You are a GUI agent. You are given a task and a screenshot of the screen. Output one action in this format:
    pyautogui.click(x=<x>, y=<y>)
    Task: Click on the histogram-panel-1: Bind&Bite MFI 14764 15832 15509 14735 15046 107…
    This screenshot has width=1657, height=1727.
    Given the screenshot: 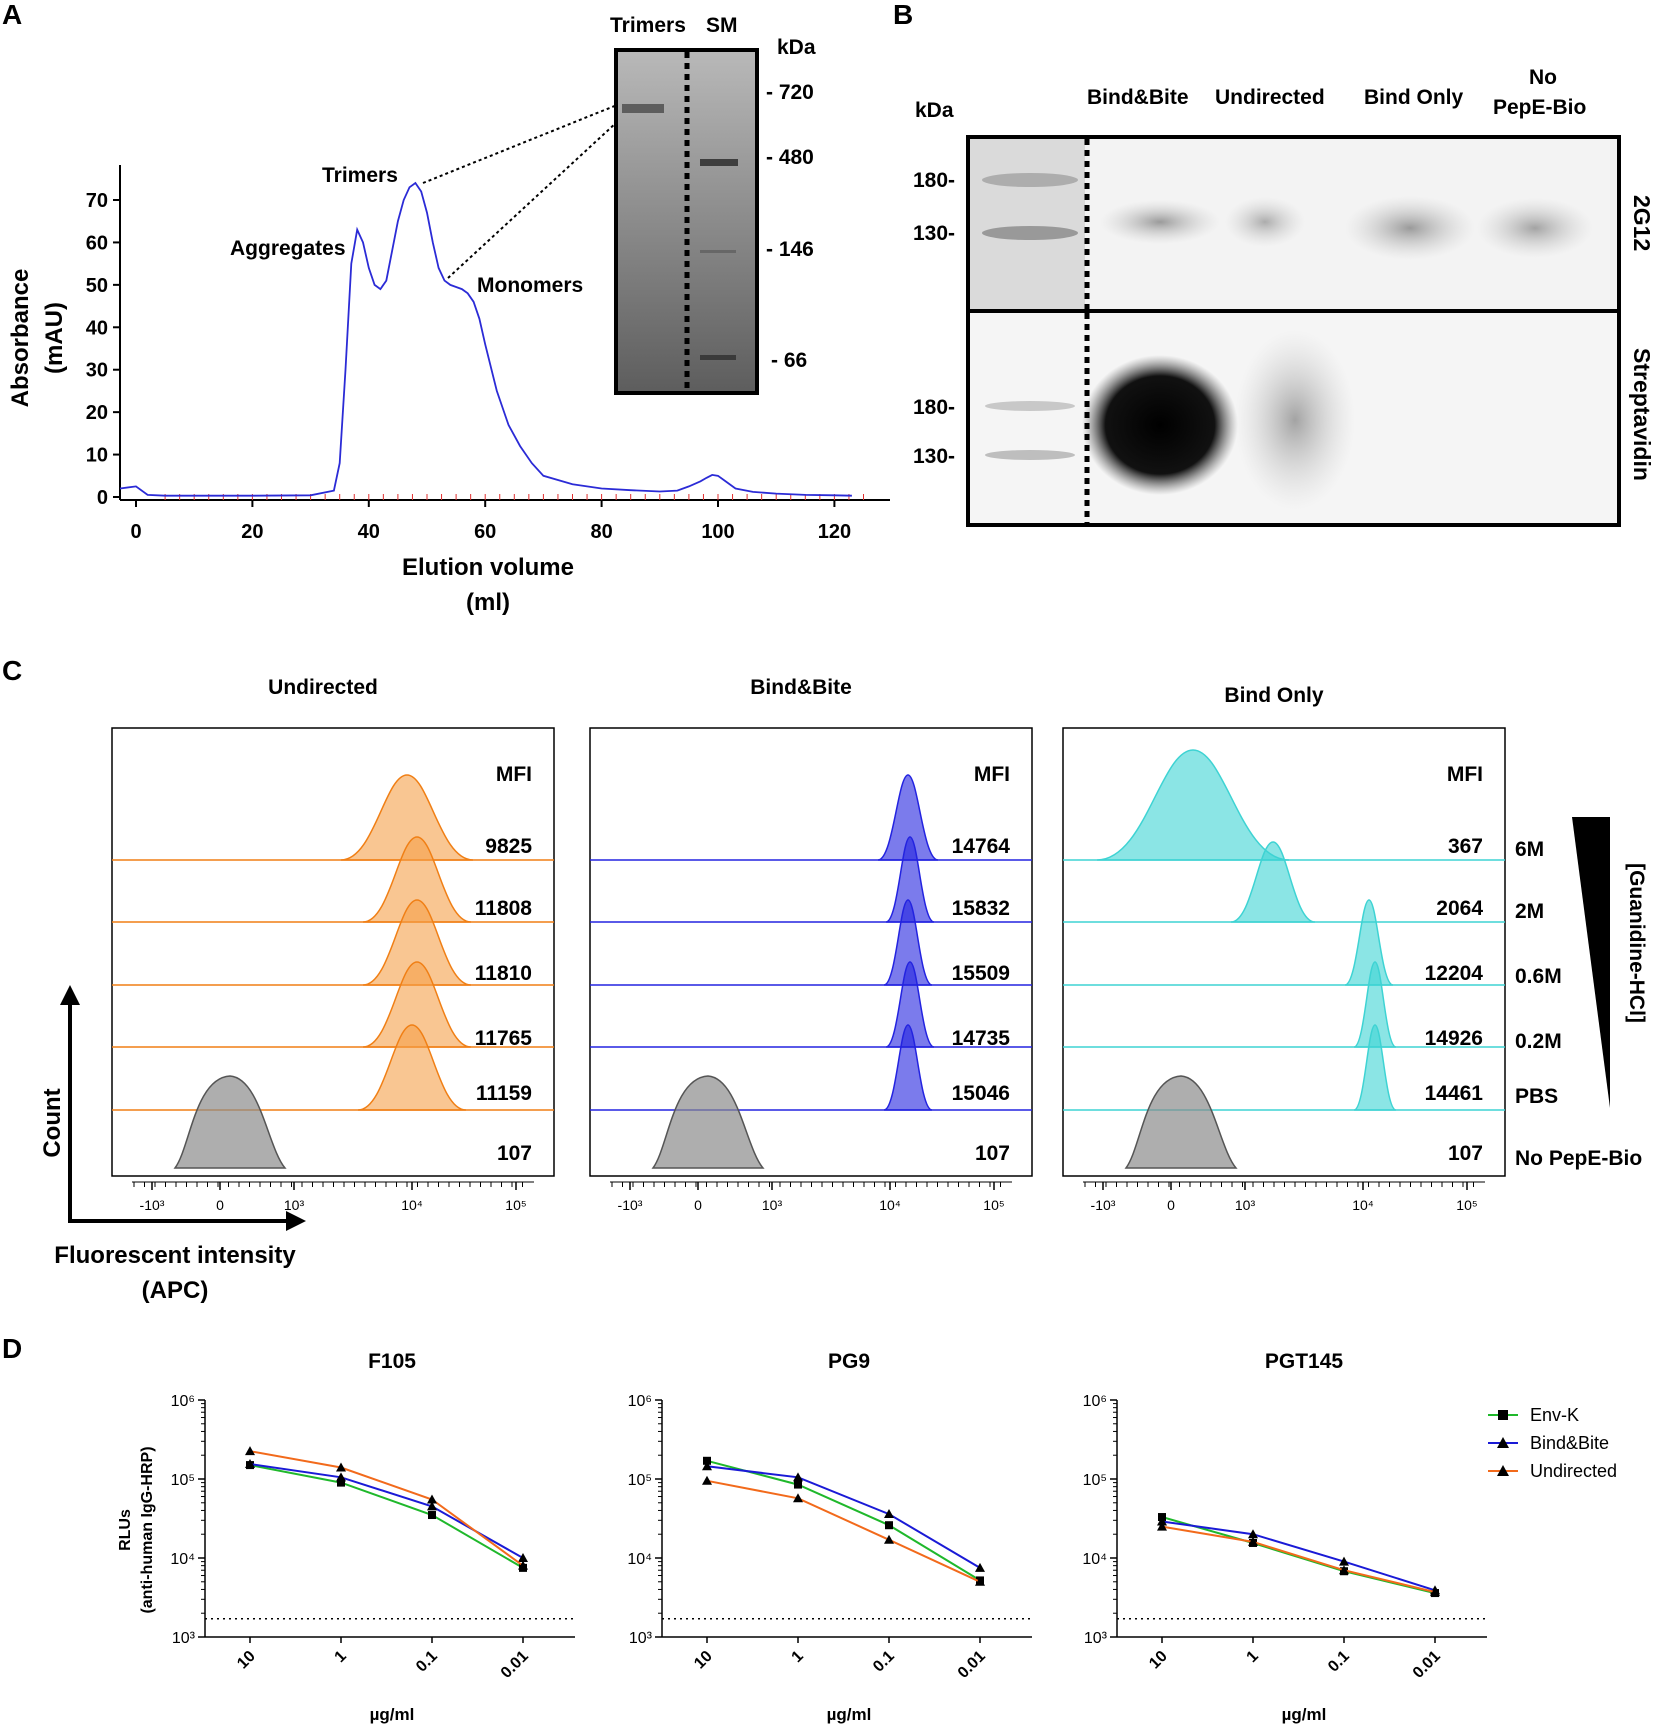 What is the action you would take?
    pyautogui.click(x=811, y=944)
    